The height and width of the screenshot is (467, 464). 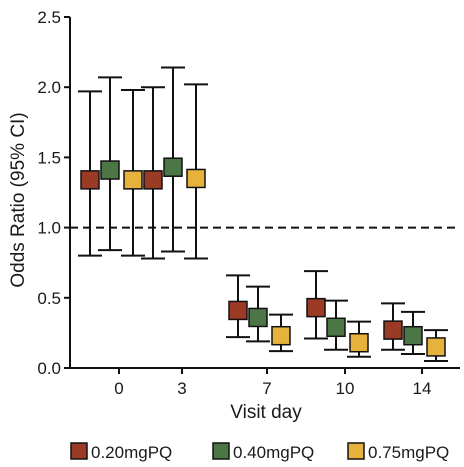 I want to click on x-tick-label: 0, so click(x=118, y=388).